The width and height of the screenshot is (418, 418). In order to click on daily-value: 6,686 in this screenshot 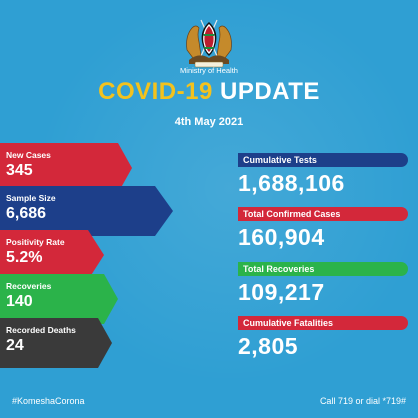, I will do `click(26, 213)`.